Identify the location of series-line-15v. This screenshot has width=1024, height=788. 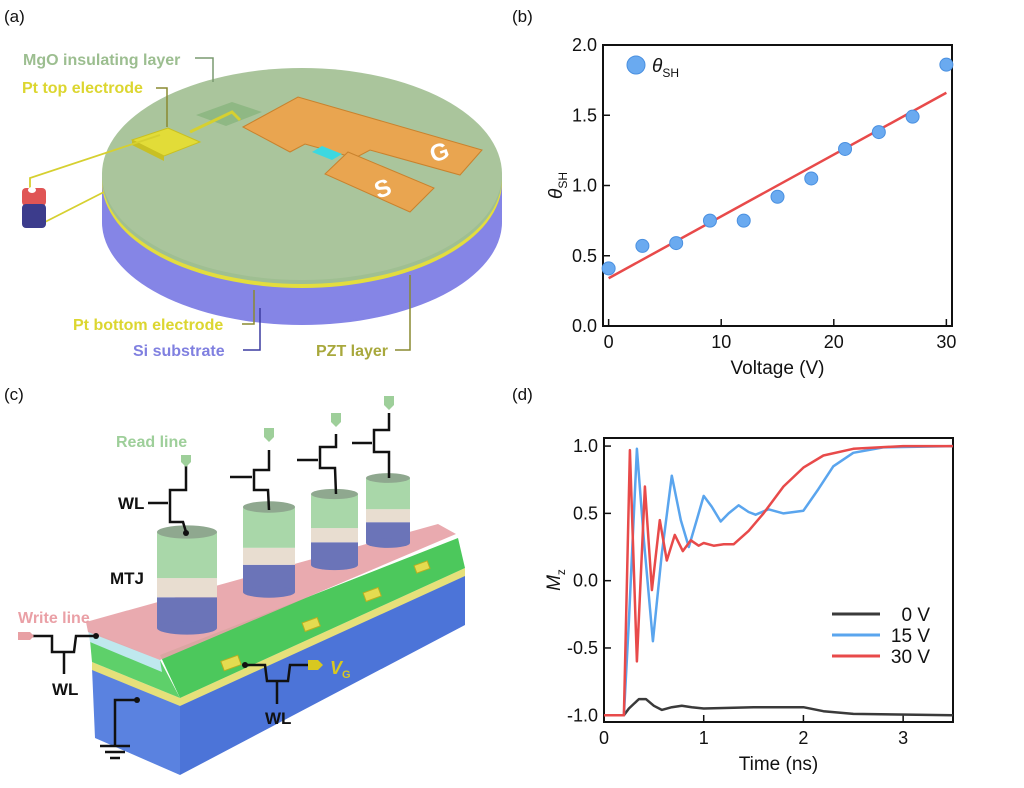
(779, 580).